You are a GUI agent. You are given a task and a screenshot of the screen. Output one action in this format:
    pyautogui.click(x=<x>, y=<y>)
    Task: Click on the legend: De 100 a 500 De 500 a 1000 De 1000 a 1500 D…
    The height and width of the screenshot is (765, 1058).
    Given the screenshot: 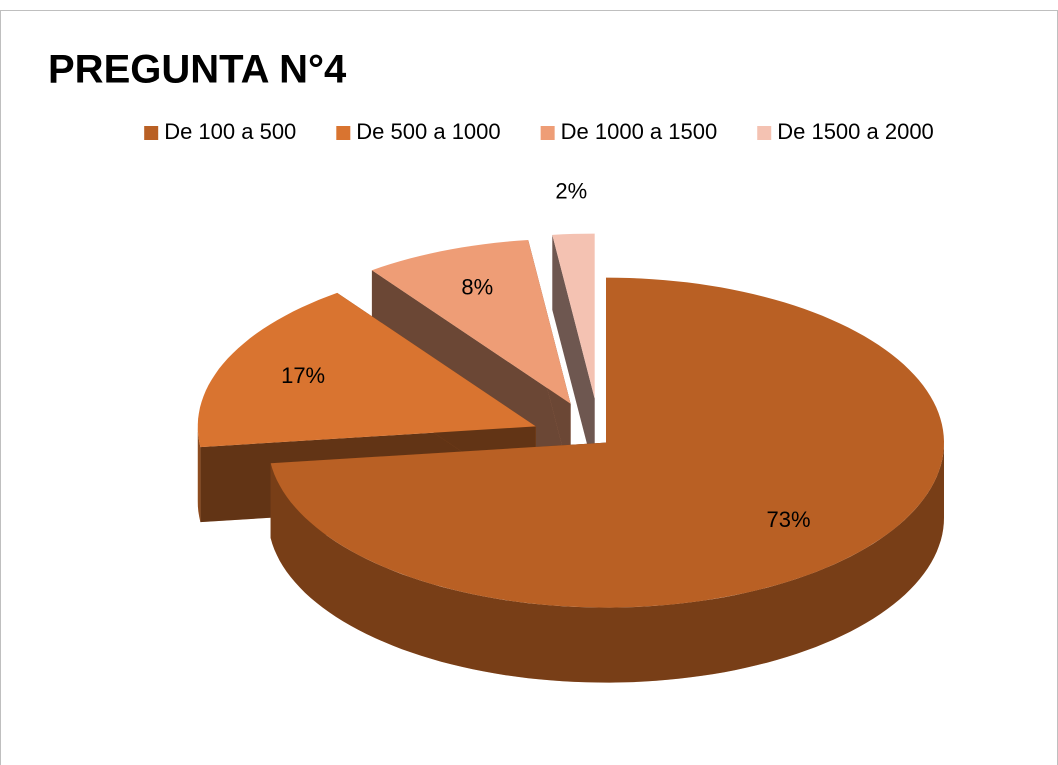 What is the action you would take?
    pyautogui.click(x=539, y=131)
    